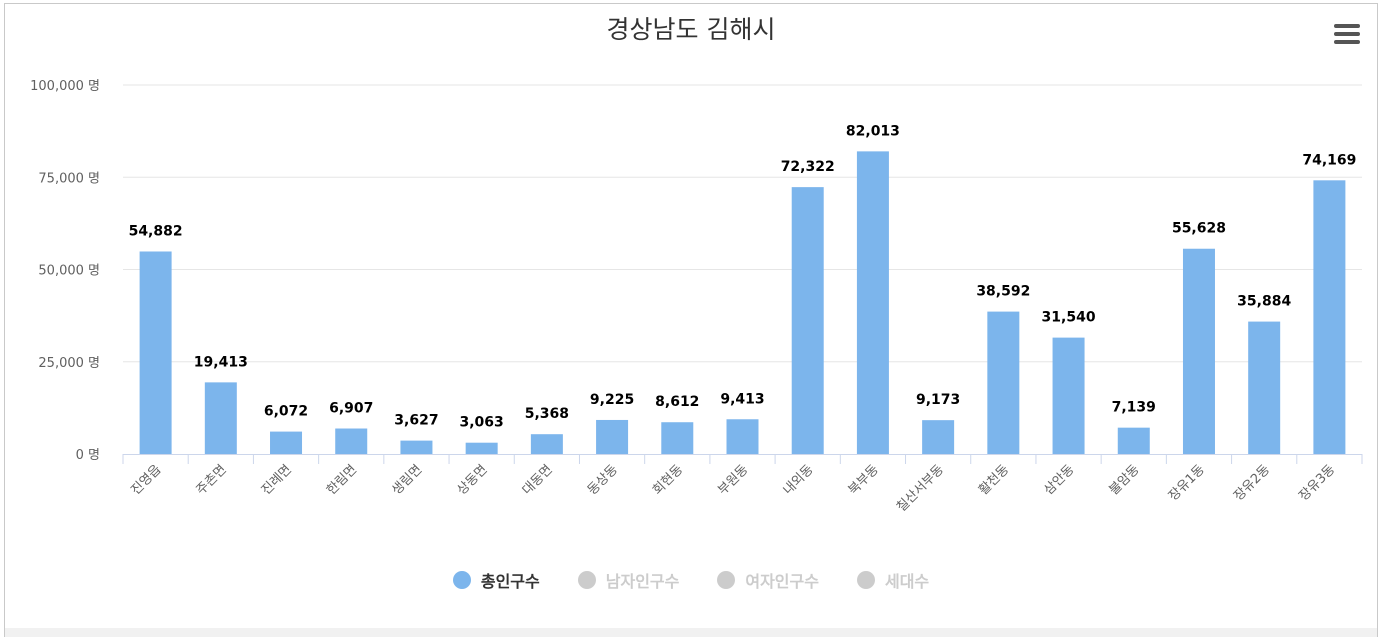 The height and width of the screenshot is (637, 1382). Describe the element at coordinates (733, 480) in the screenshot. I see `x-category-label: 부원동` at that location.